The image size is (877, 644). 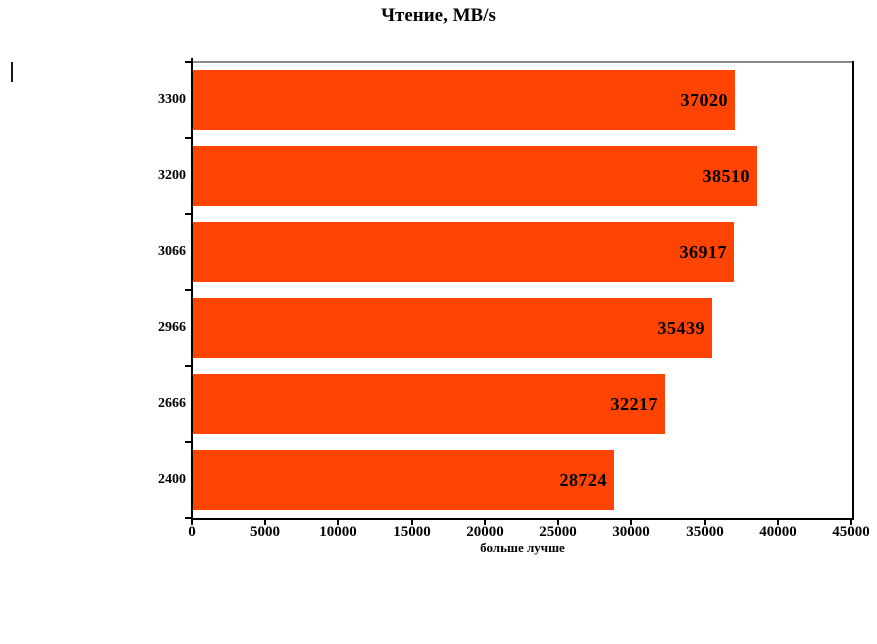 I want to click on x-tick-label: 10000, so click(x=338, y=532).